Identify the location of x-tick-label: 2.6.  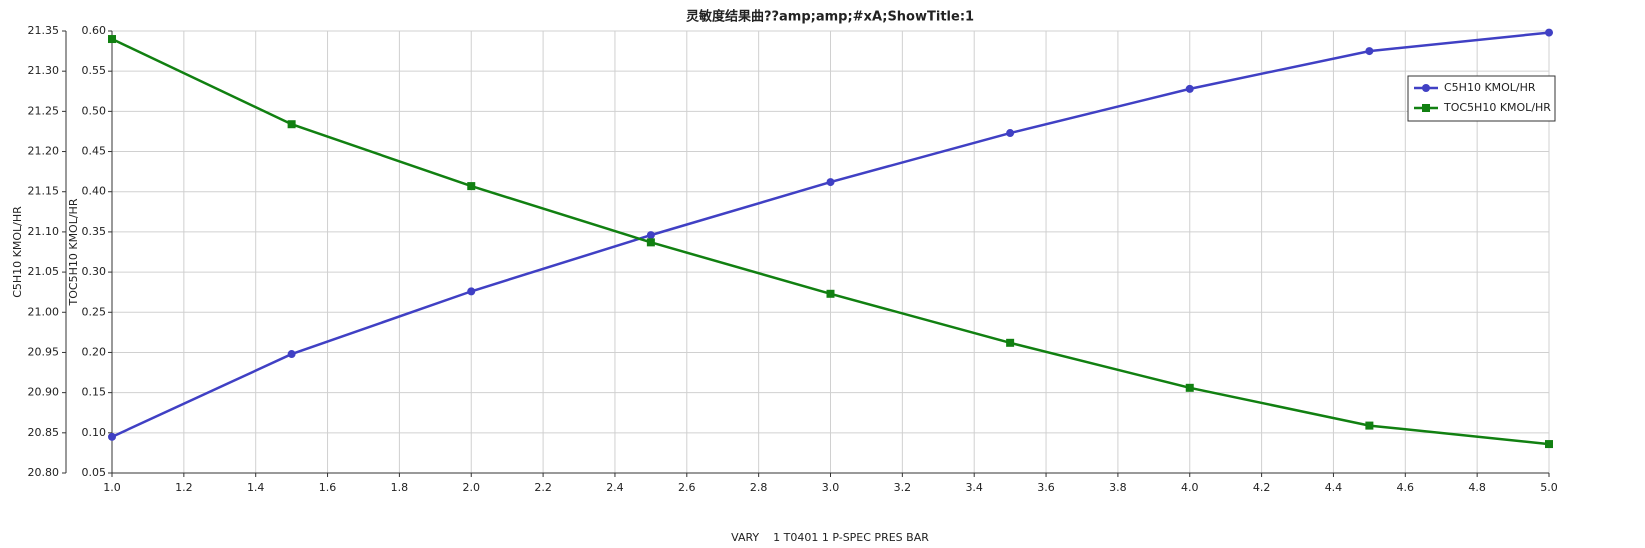
(687, 487).